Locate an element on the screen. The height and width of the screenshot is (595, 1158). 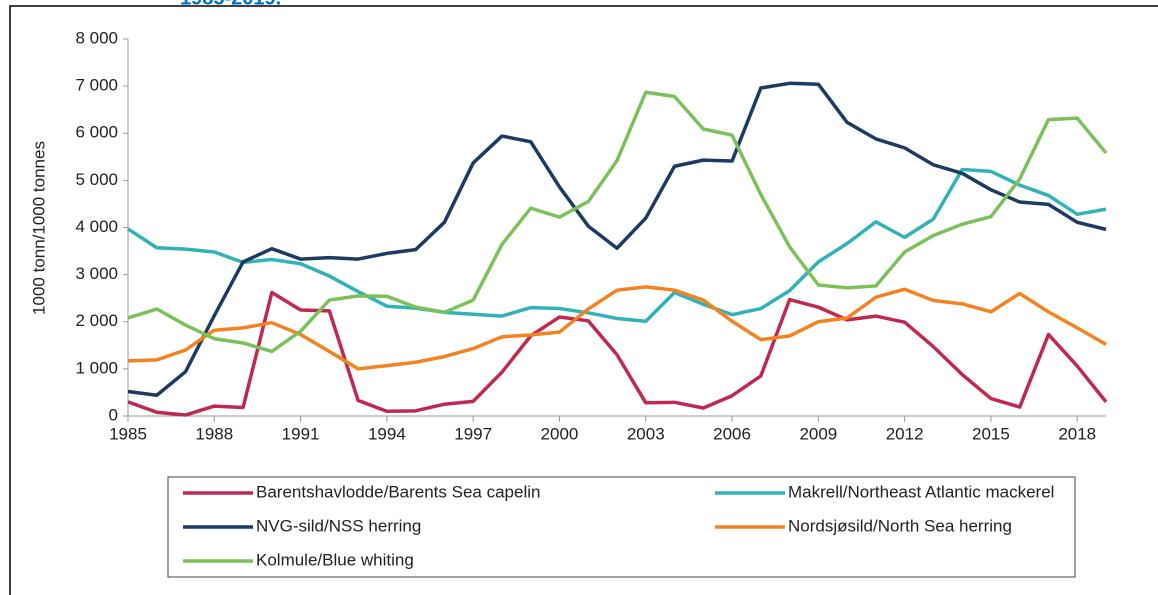
legend-box is located at coordinates (621, 527).